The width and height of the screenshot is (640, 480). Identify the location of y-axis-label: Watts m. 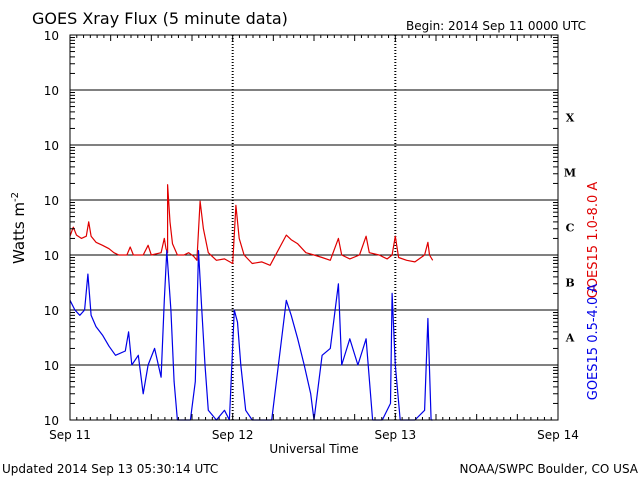
(19, 233).